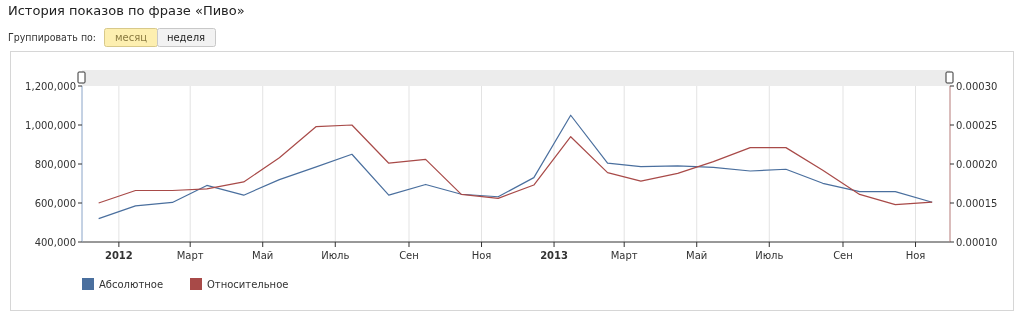 This screenshot has width=1024, height=323. Describe the element at coordinates (50, 125) in the screenshot. I see `y-tick-label: 1,000,000` at that location.